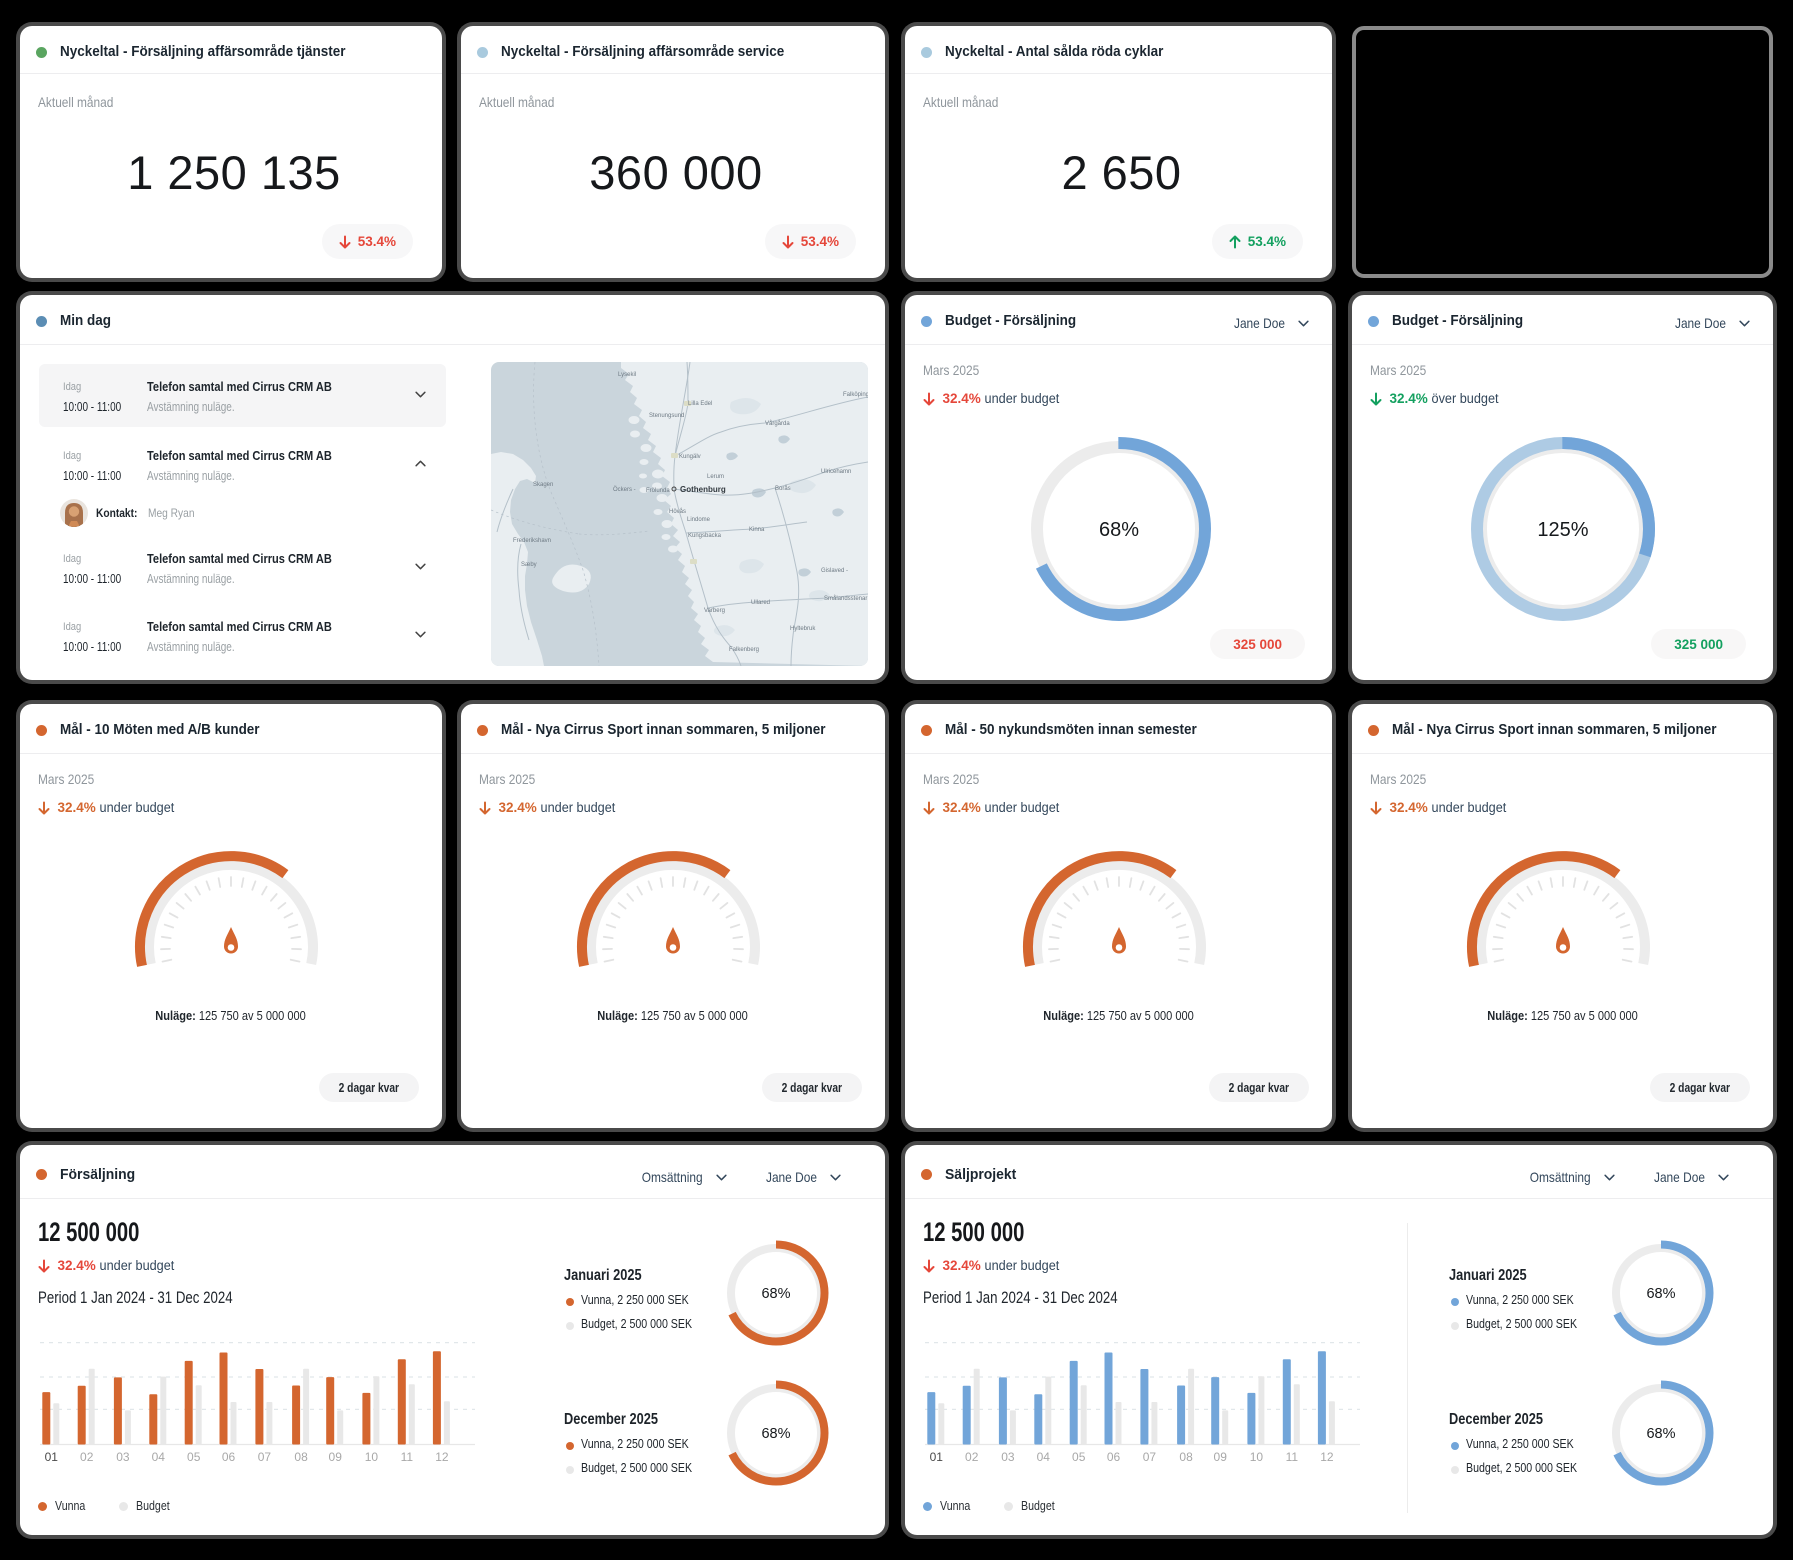 This screenshot has height=1560, width=1793. I want to click on svg-text: Gislaved -, so click(834, 571).